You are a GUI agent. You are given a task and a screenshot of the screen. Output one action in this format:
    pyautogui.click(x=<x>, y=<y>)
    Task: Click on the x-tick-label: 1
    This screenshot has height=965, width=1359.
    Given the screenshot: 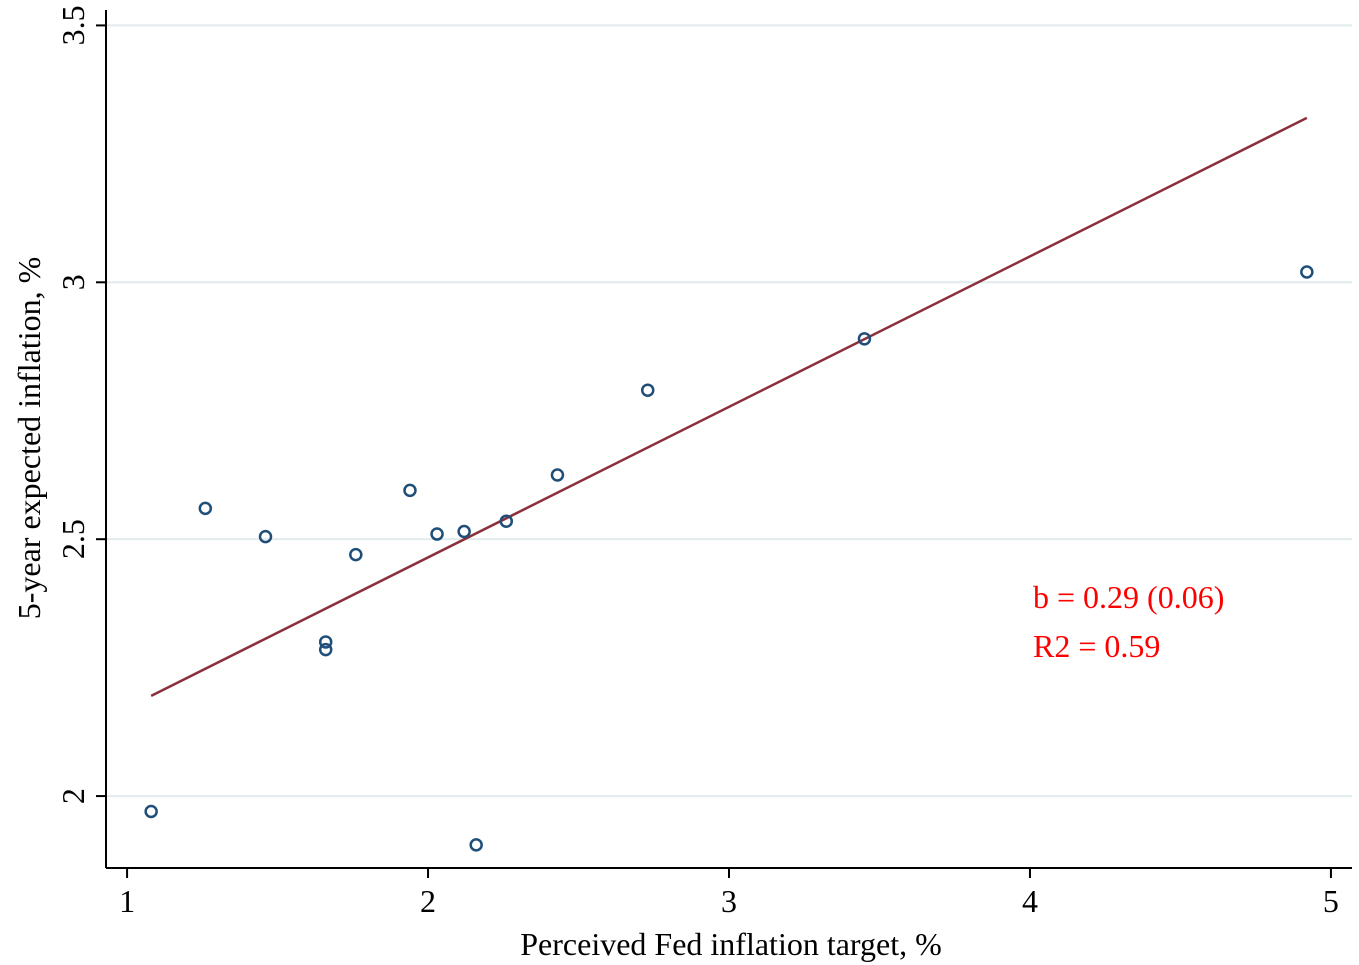 What is the action you would take?
    pyautogui.click(x=127, y=901)
    